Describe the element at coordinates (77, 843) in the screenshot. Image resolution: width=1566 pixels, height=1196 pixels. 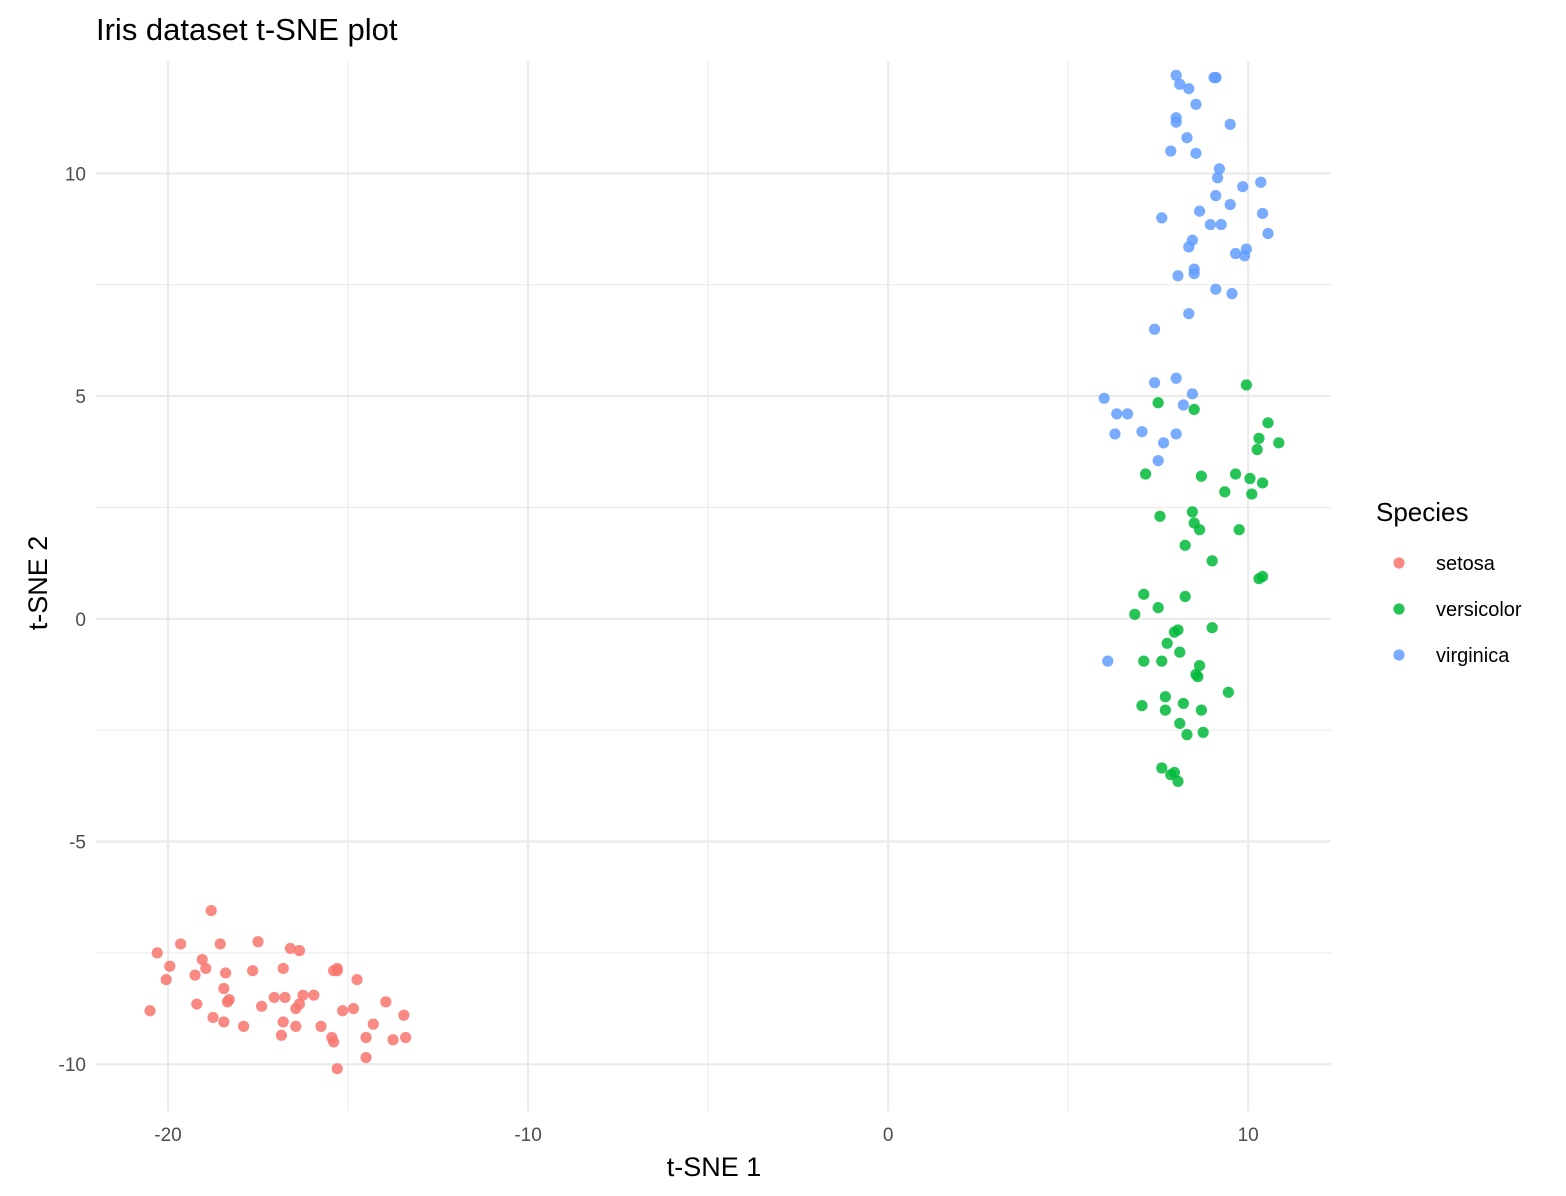
I see `y-tick-label: -5` at that location.